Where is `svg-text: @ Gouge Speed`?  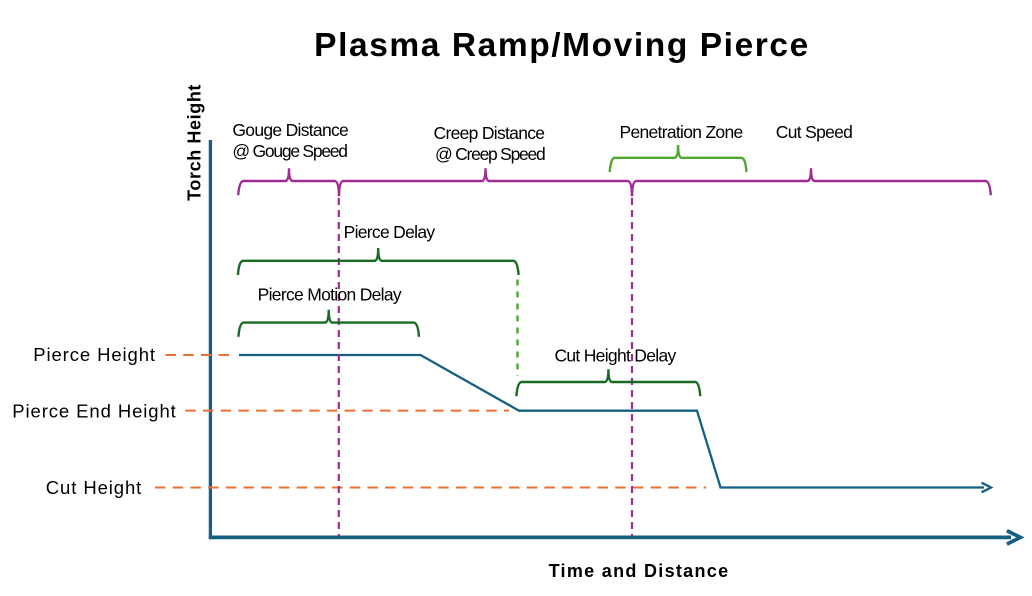
svg-text: @ Gouge Speed is located at coordinates (289, 151).